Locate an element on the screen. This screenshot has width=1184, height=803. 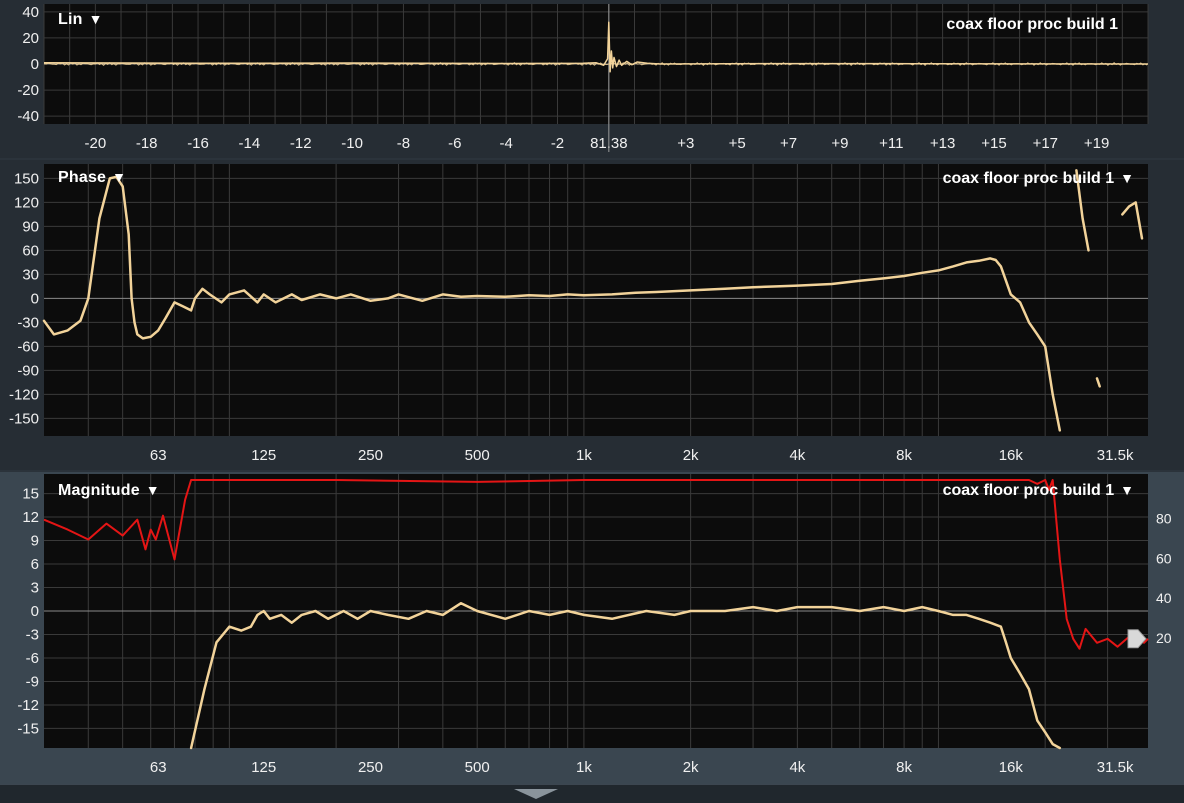
magnitude-view-dropdown: Magnitude ▼ is located at coordinates (109, 491).